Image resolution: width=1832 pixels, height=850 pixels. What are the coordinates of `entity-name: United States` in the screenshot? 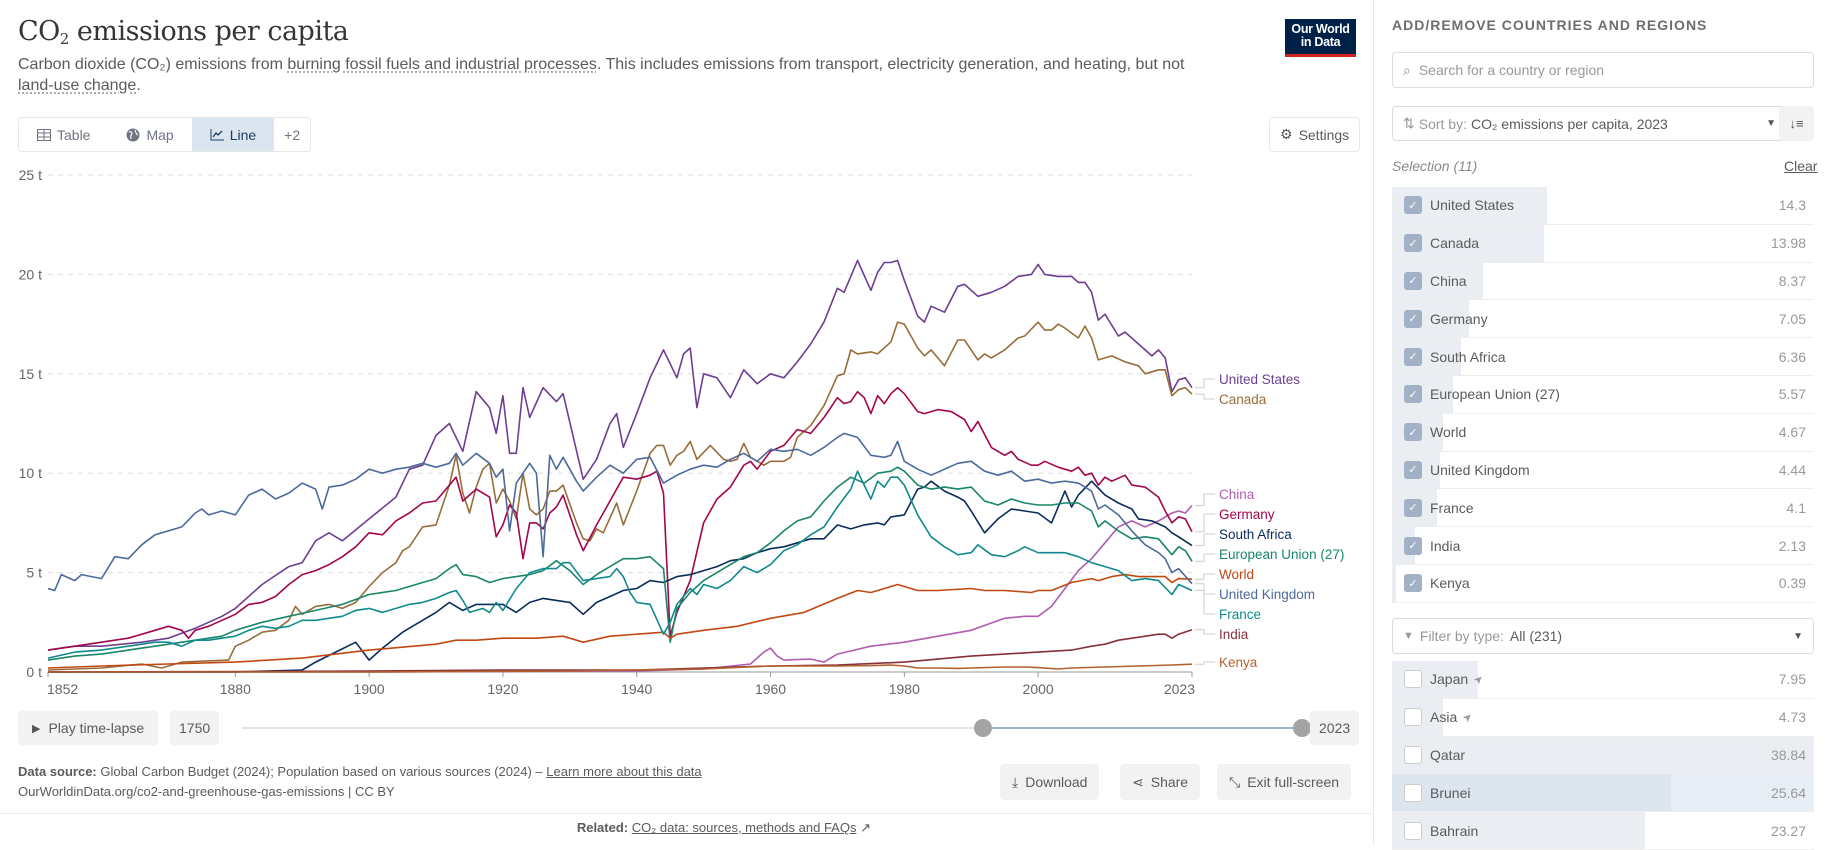 It's located at (1472, 205).